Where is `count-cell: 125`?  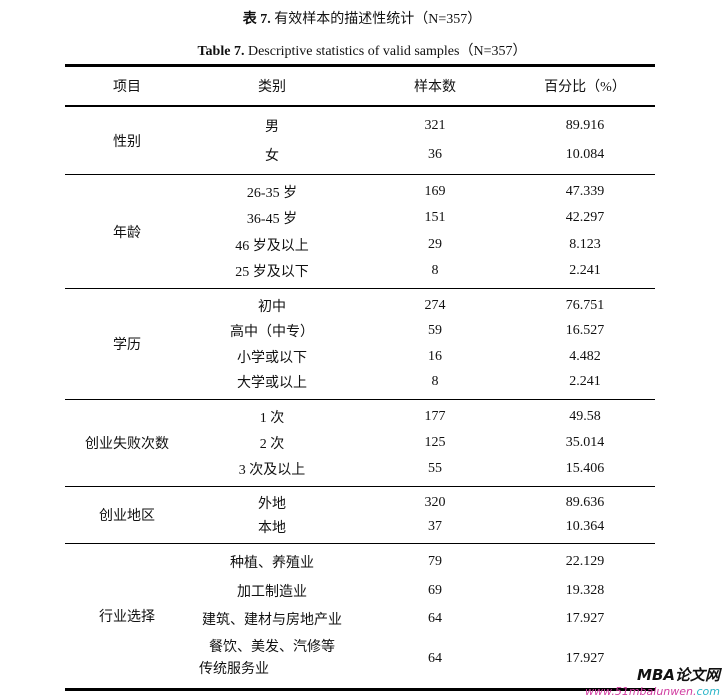
count-cell: 125 is located at coordinates (435, 442).